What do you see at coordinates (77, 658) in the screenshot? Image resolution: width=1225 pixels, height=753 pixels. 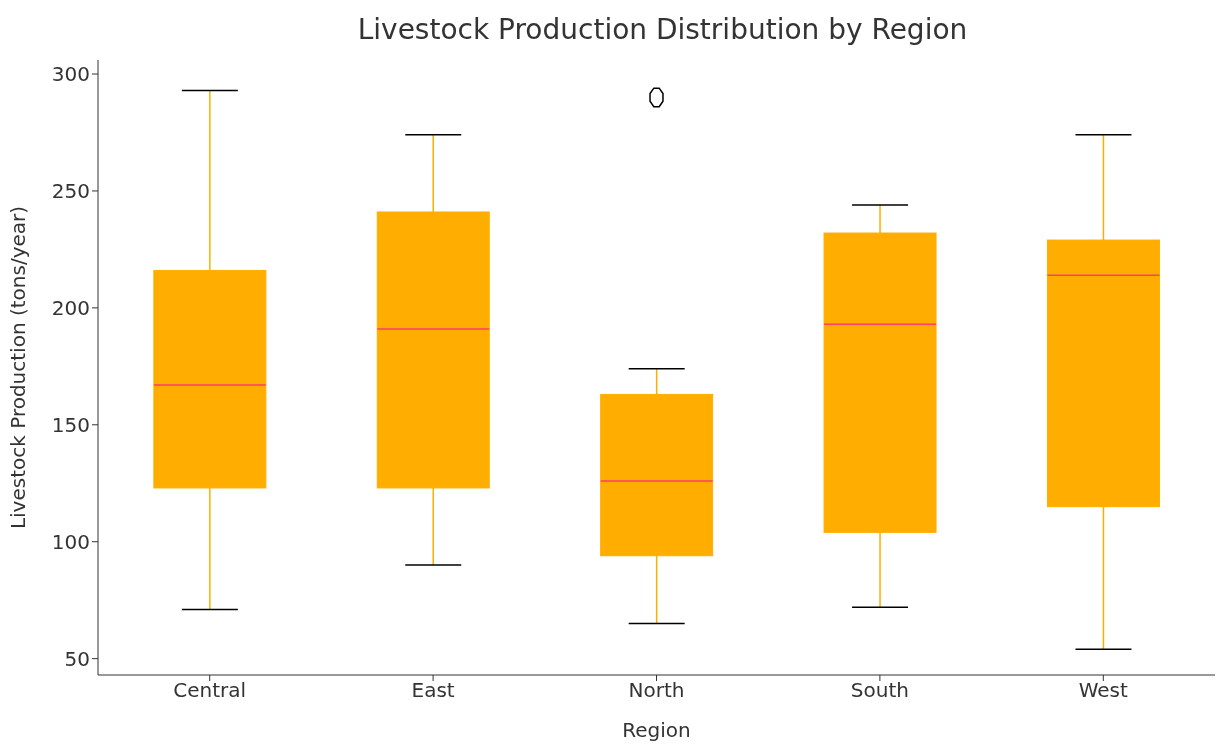 I see `y-tick-label: 50` at bounding box center [77, 658].